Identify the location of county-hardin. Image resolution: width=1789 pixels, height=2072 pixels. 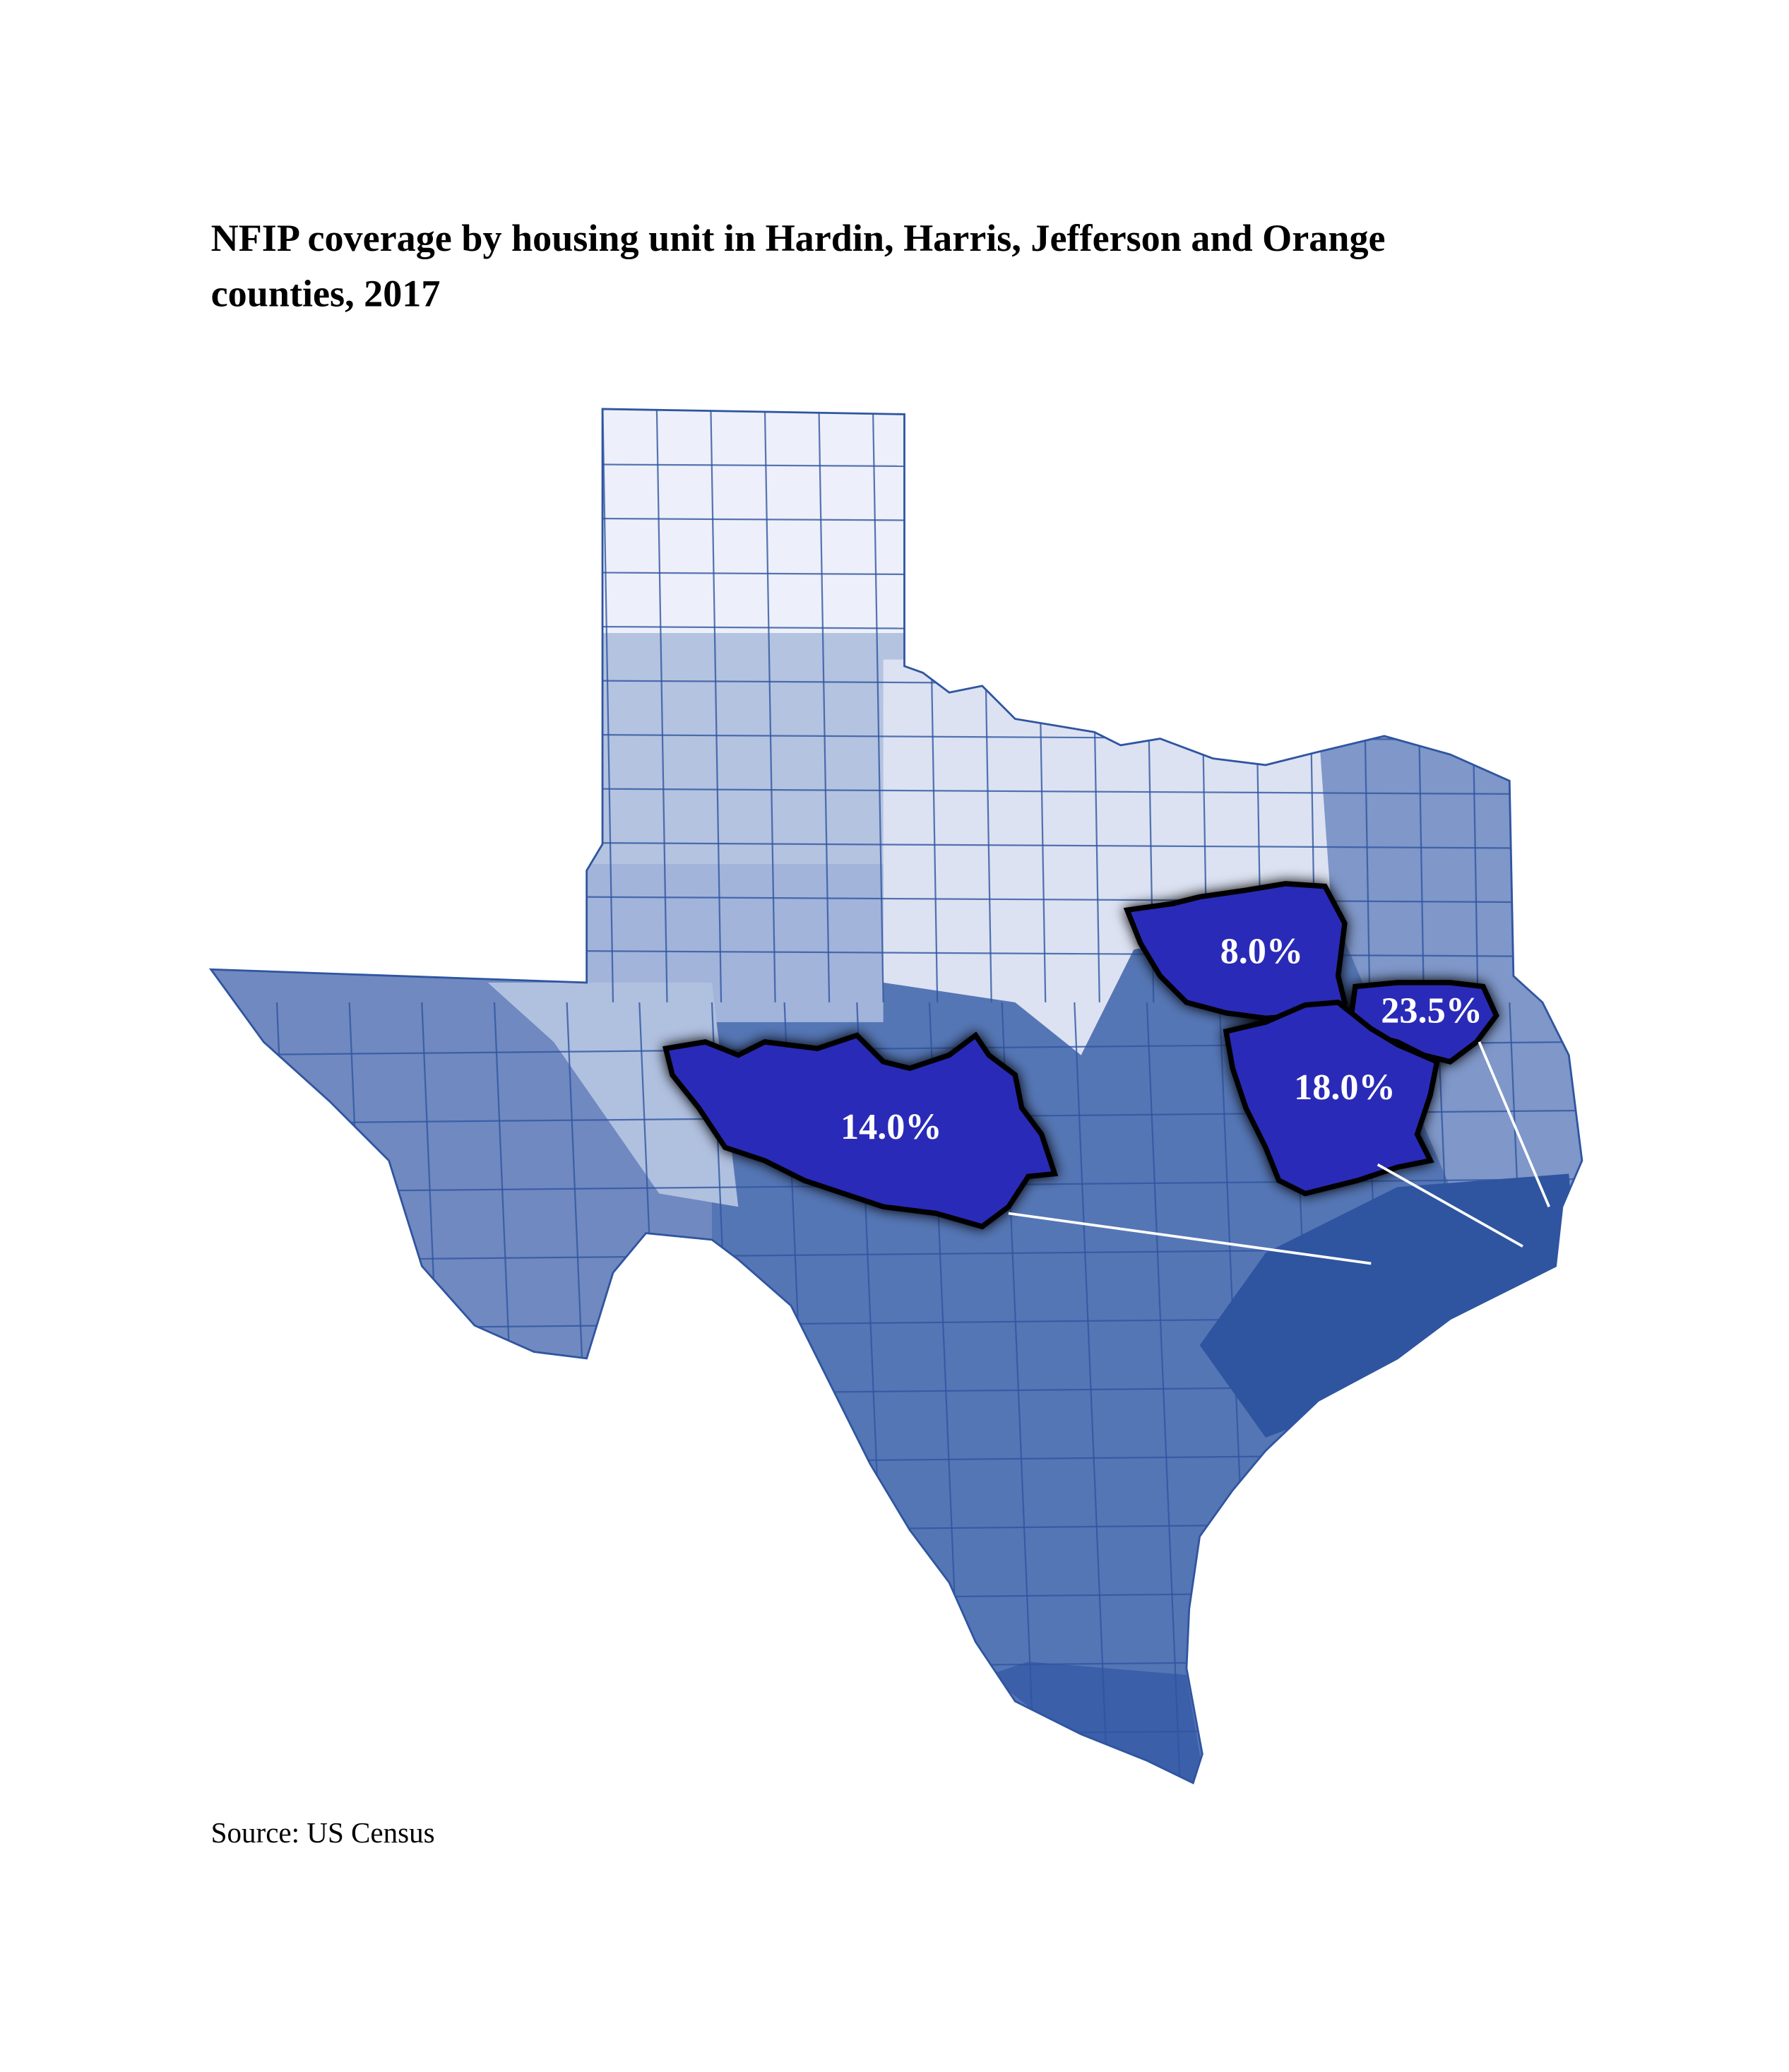
(1235, 951).